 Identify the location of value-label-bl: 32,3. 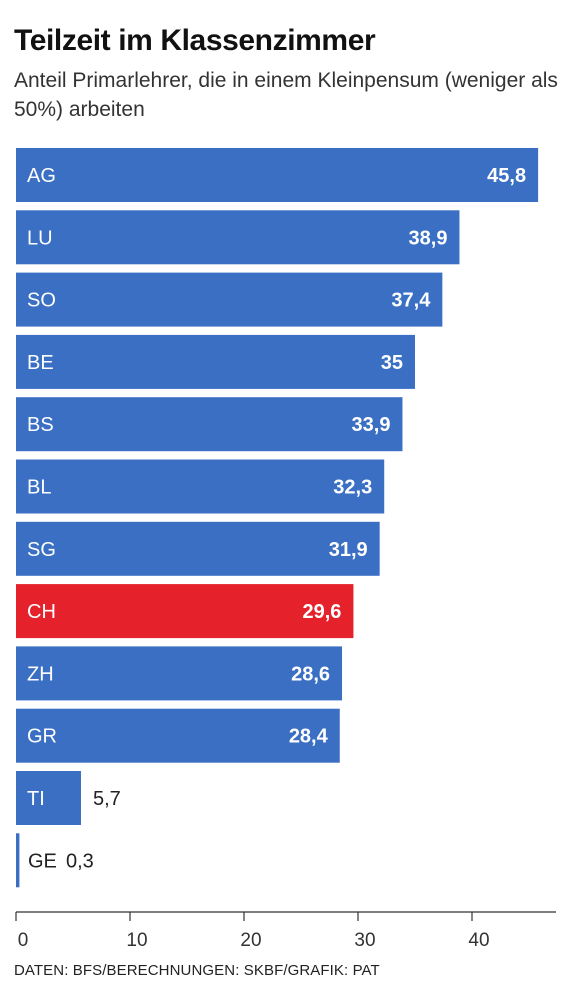
(352, 488).